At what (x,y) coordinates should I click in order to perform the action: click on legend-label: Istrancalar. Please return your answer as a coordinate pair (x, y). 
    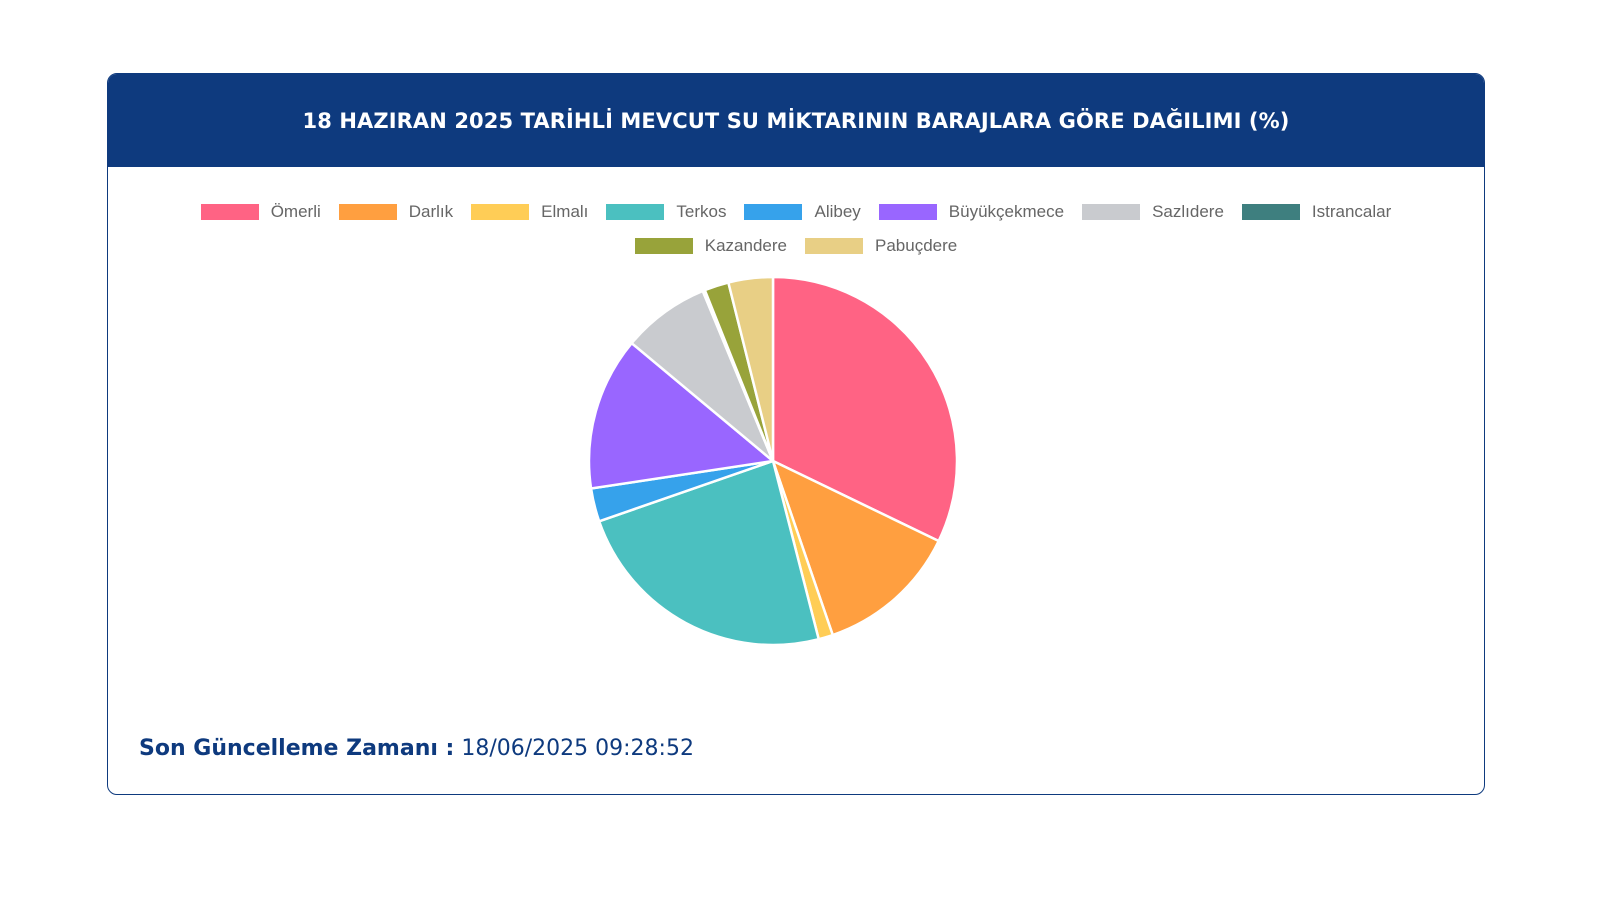
    Looking at the image, I should click on (1351, 211).